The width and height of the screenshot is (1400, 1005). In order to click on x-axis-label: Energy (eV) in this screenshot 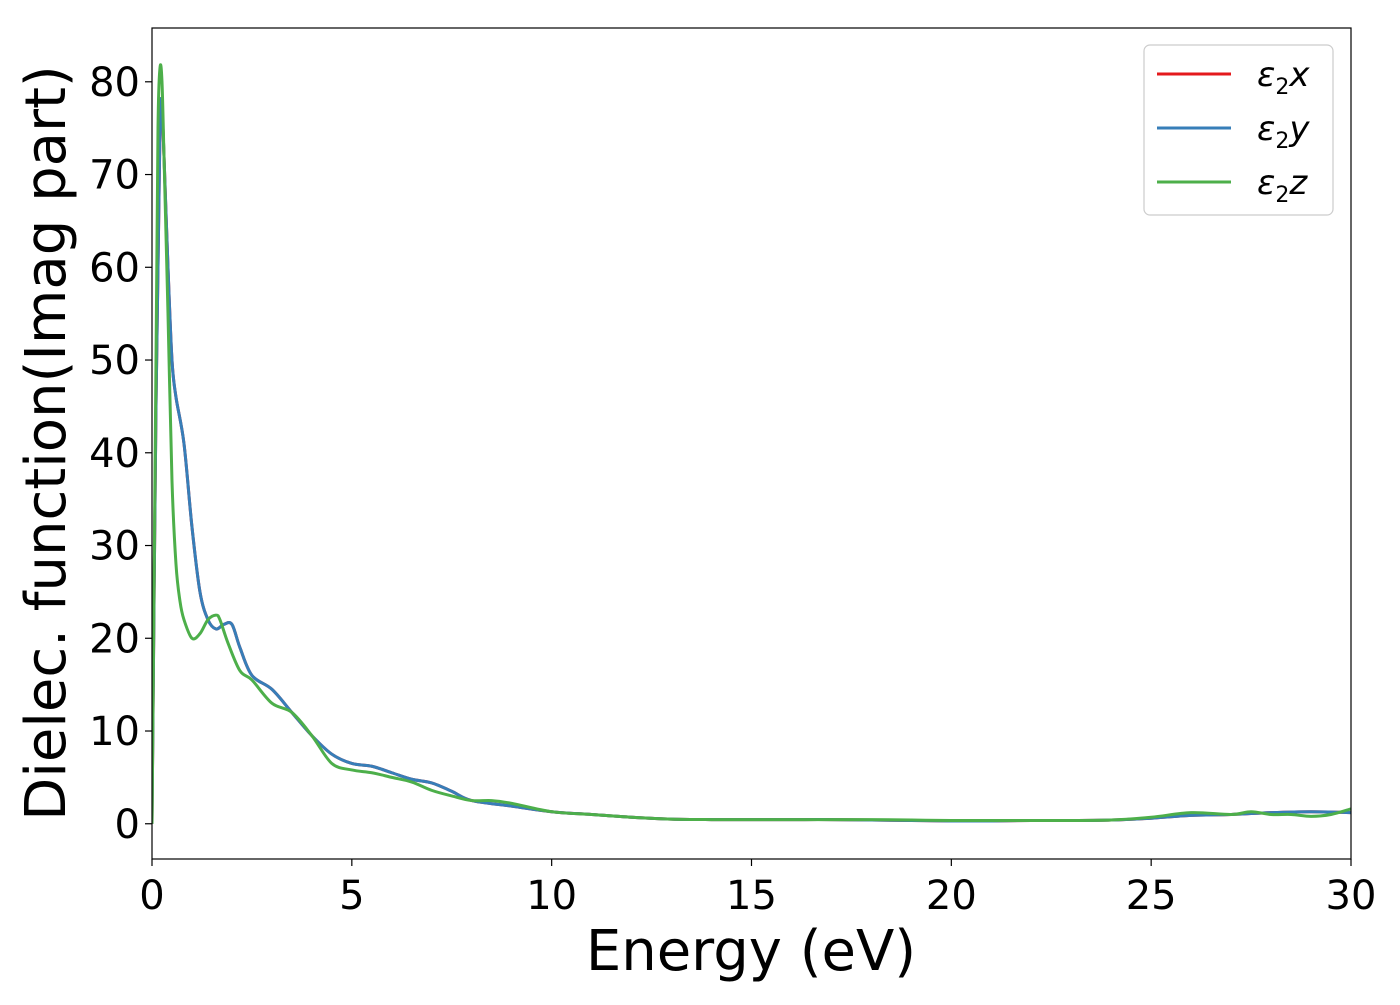, I will do `click(751, 951)`.